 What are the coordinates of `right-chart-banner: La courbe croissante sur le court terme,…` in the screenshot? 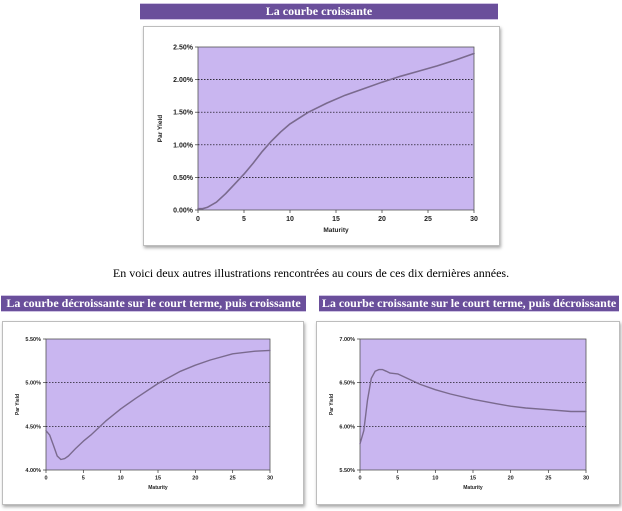 It's located at (469, 303).